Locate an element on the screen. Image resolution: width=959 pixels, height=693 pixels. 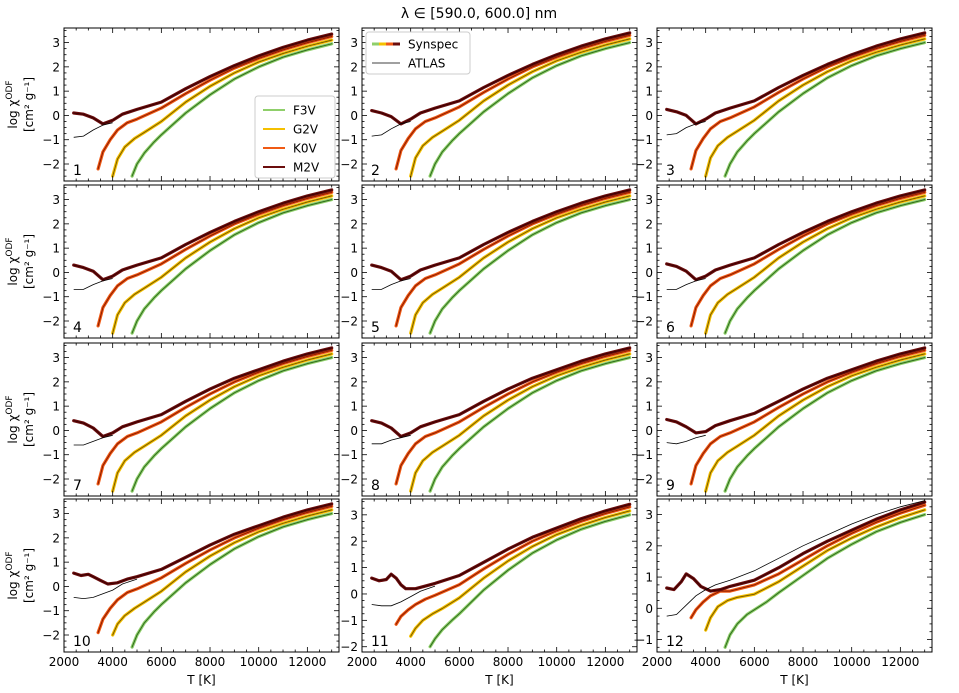
legend-label-atlas: ATLAS is located at coordinates (426, 64).